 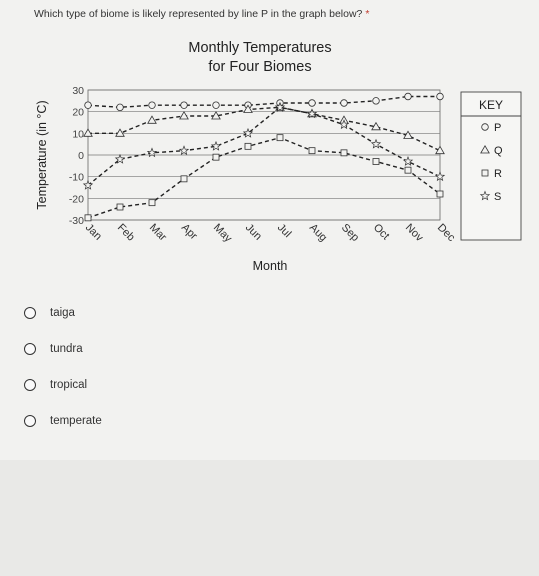 I want to click on option-taiga: taiga, so click(x=63, y=313).